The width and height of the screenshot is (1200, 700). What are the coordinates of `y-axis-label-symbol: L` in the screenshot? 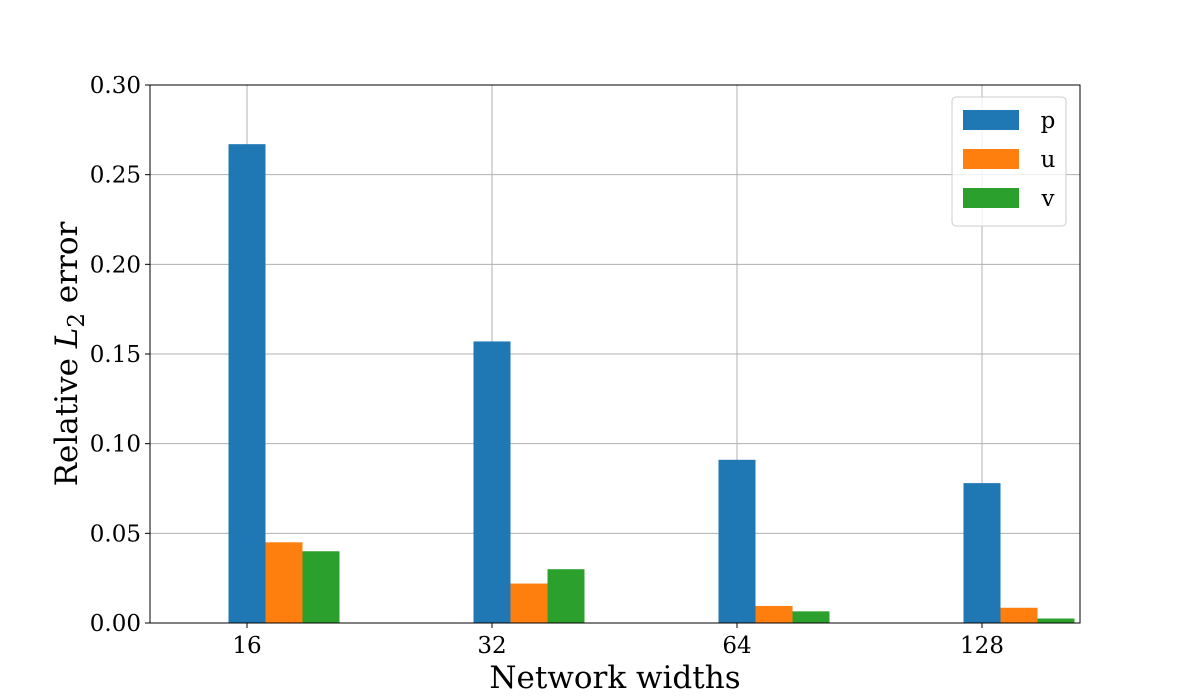 It's located at (67, 339).